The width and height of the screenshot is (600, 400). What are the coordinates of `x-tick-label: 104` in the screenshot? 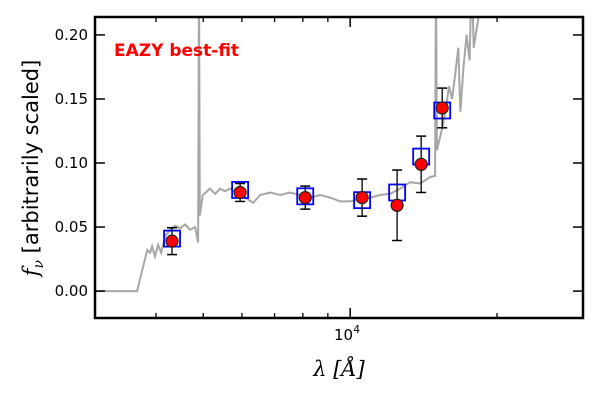 It's located at (347, 333).